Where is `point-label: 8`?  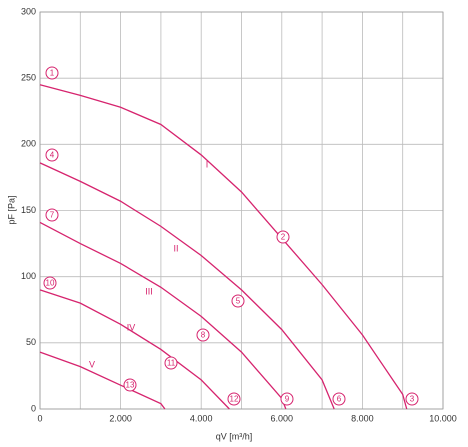
point-label: 8 is located at coordinates (203, 335).